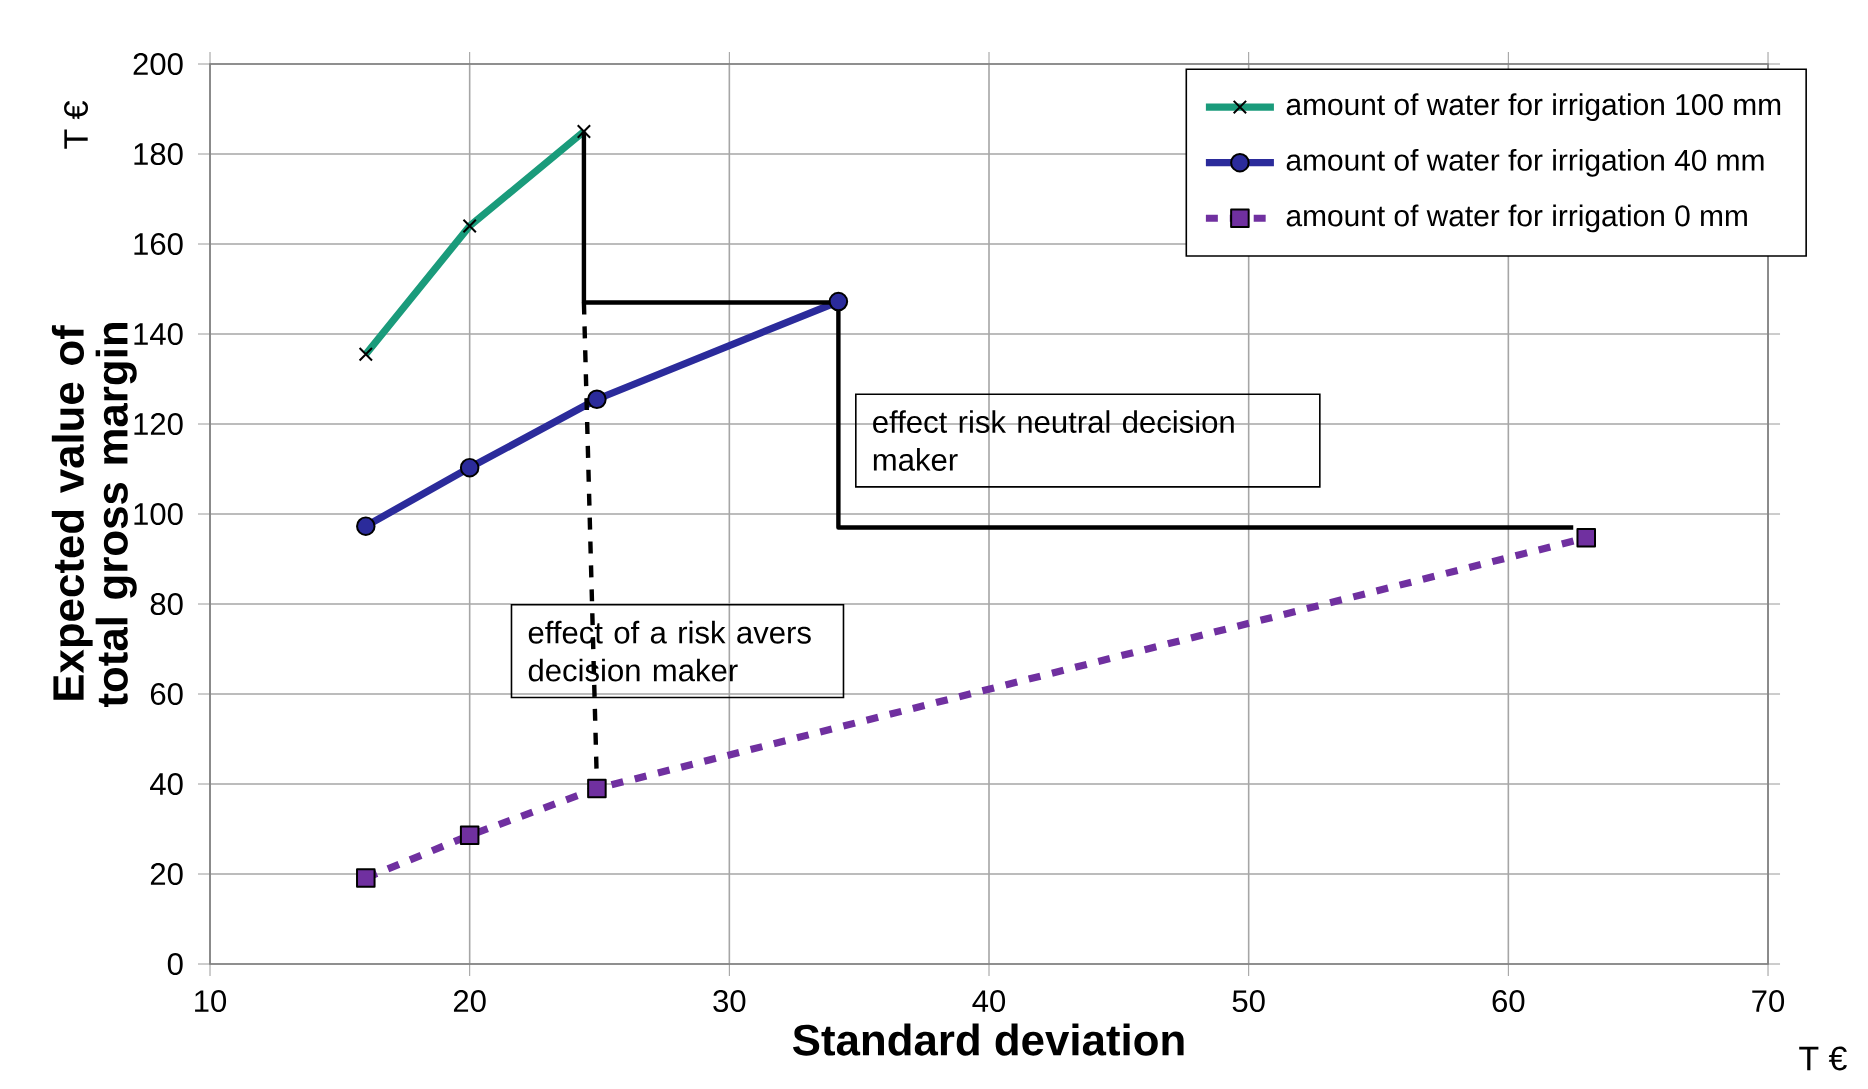 This screenshot has width=1868, height=1089. What do you see at coordinates (1508, 1001) in the screenshot?
I see `x-tick-label: 60` at bounding box center [1508, 1001].